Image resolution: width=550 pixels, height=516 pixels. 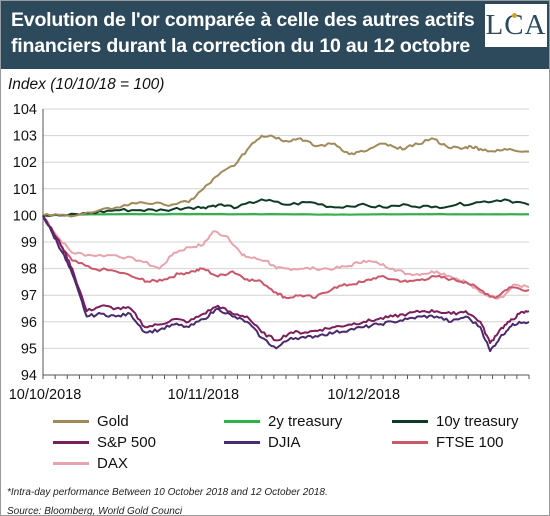 I want to click on legend-item: DJIA, so click(x=262, y=442).